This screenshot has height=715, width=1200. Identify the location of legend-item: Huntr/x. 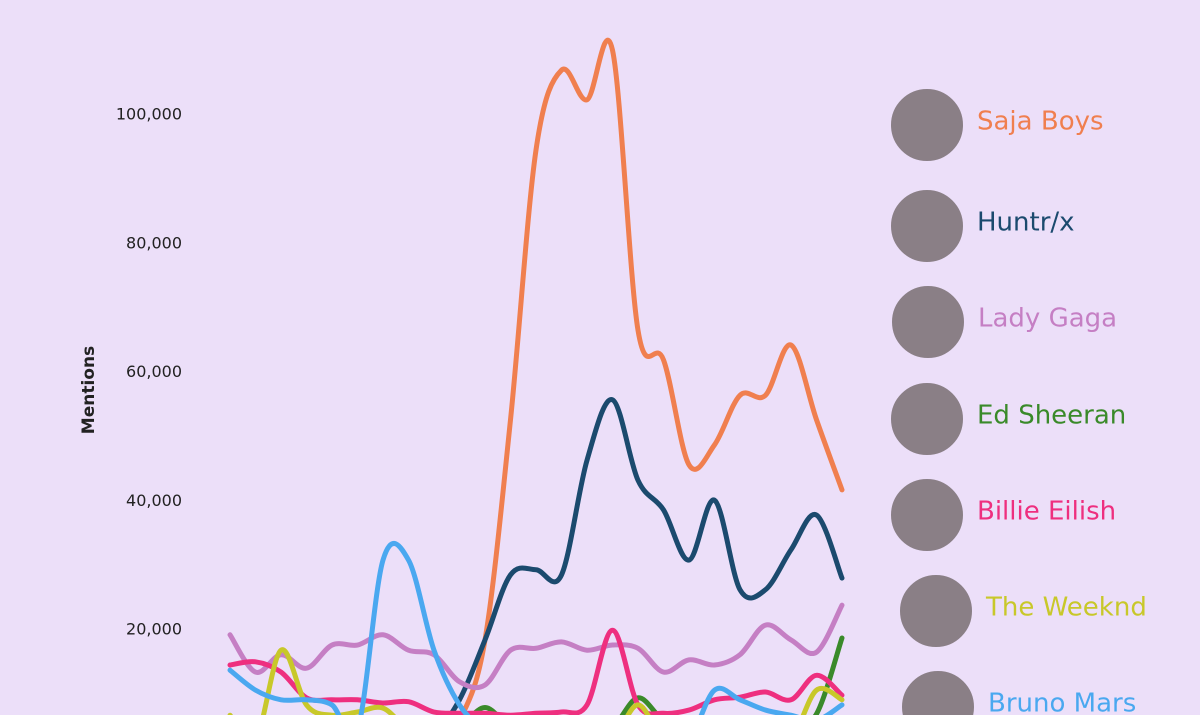
(982, 226).